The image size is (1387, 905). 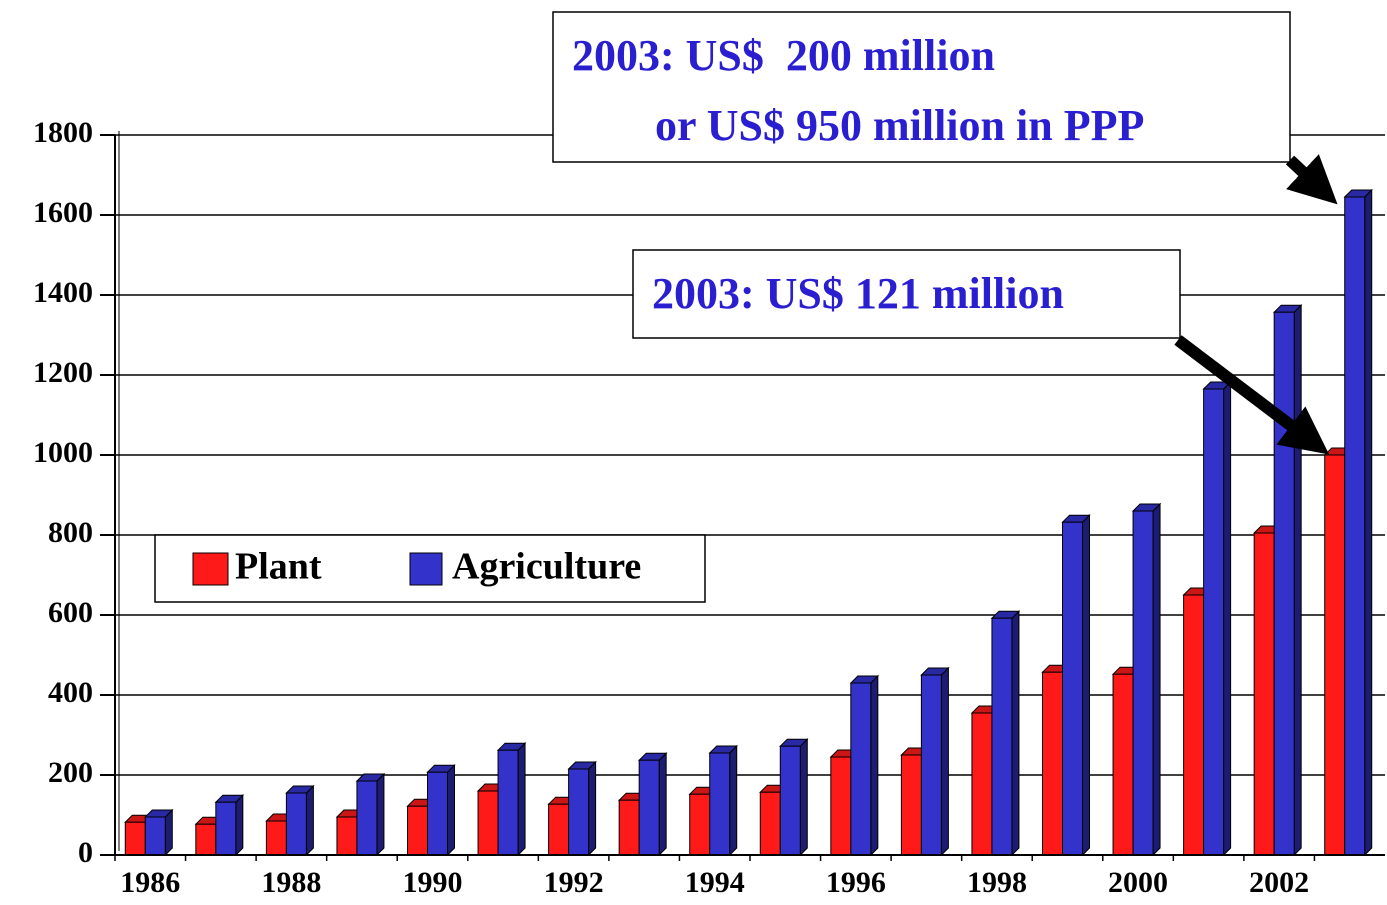 What do you see at coordinates (291, 882) in the screenshot?
I see `x-tick-label: 1988` at bounding box center [291, 882].